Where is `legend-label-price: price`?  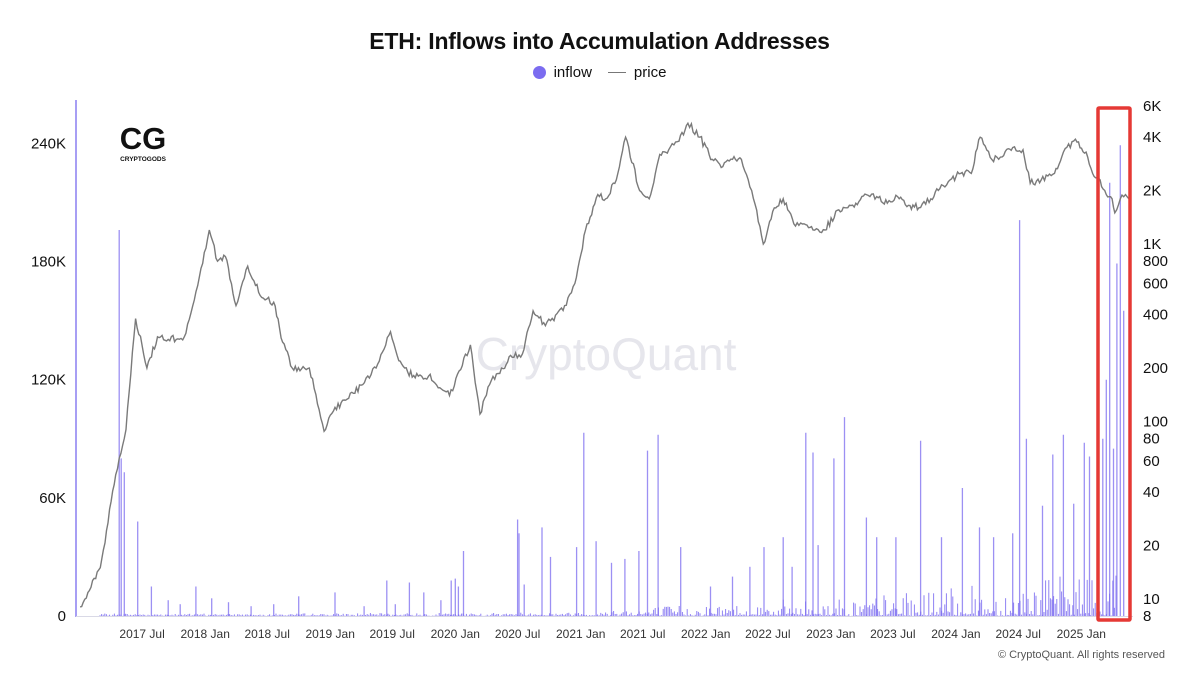
legend-label-price: price is located at coordinates (650, 72).